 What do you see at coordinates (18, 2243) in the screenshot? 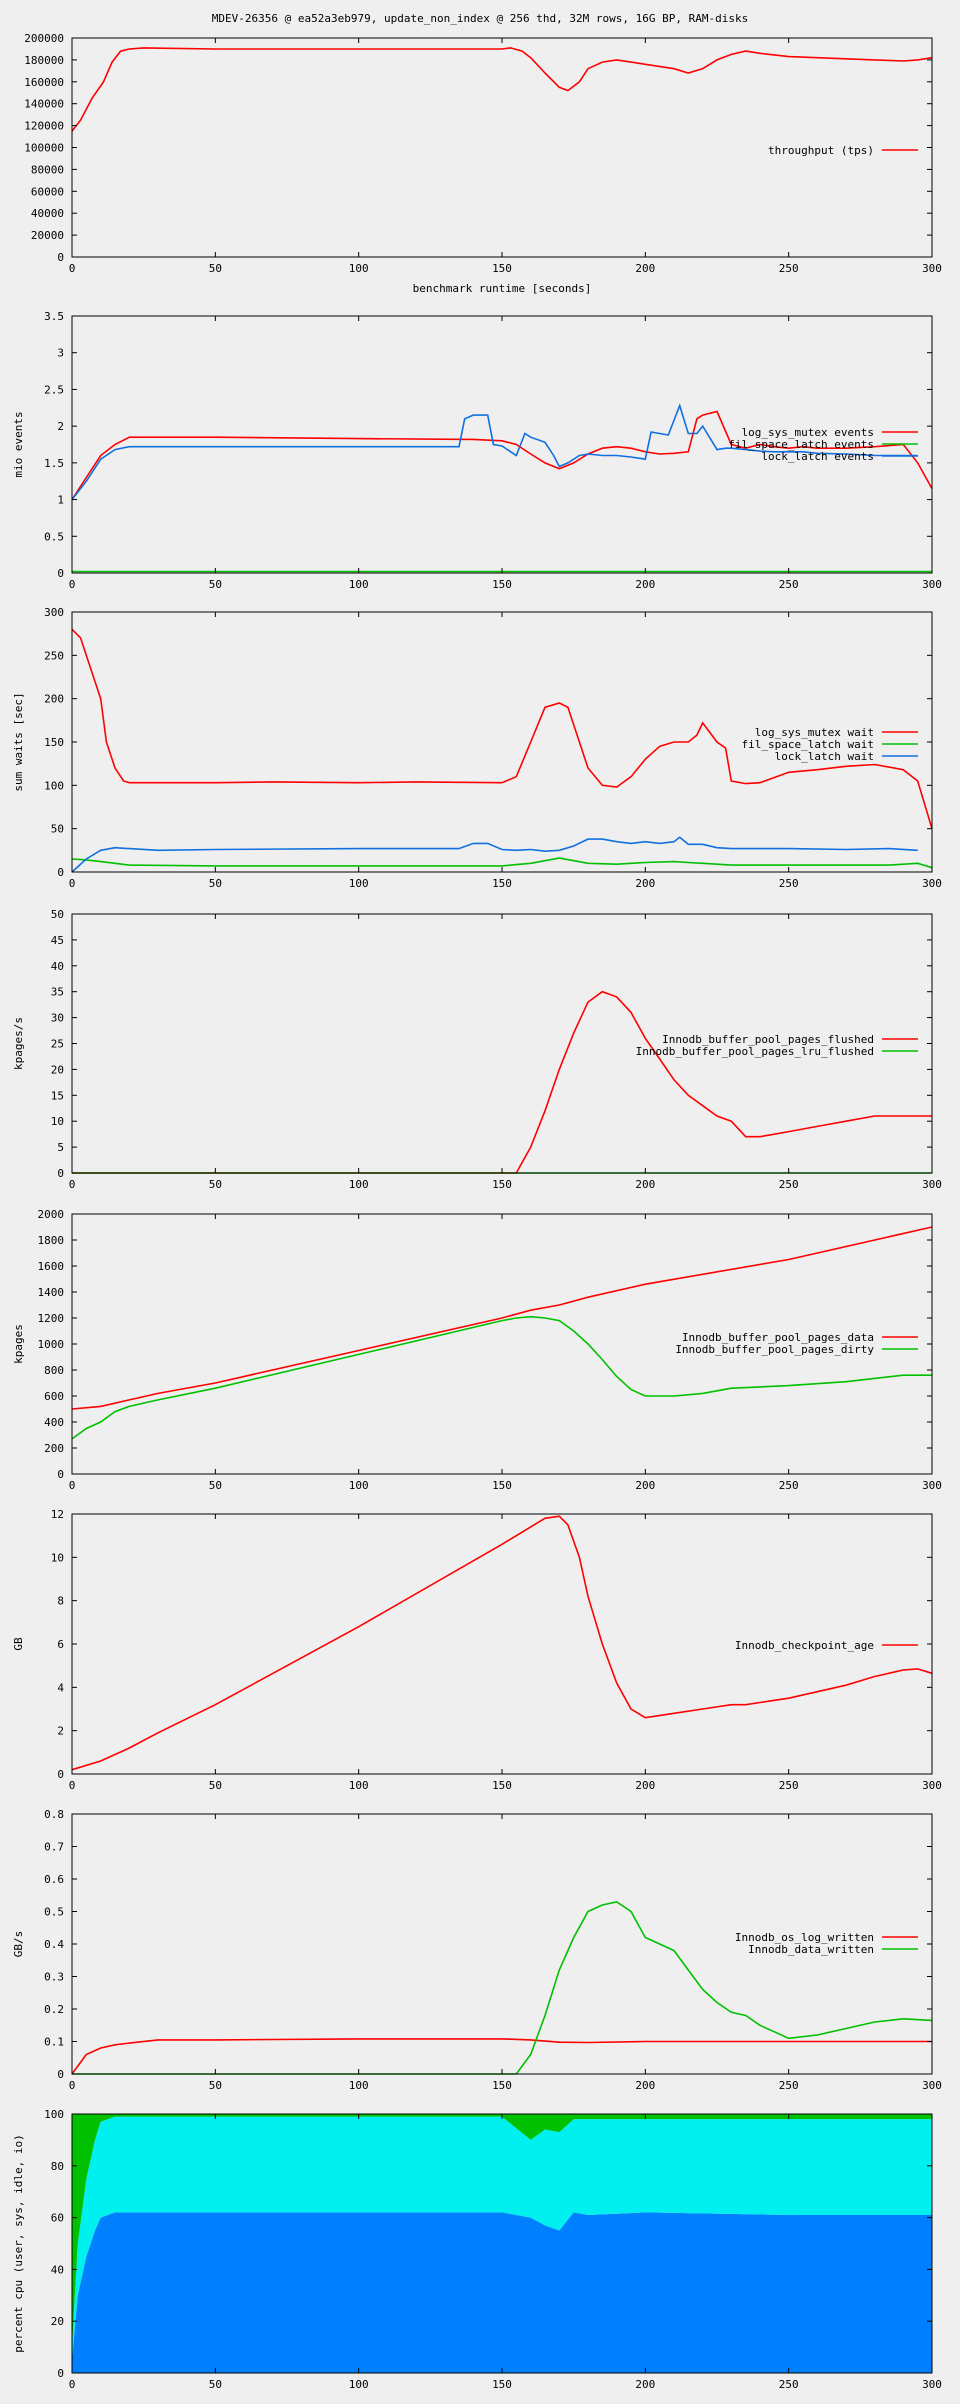
I see `y-axis-label: percent cpu (user, sys, idle, io)` at bounding box center [18, 2243].